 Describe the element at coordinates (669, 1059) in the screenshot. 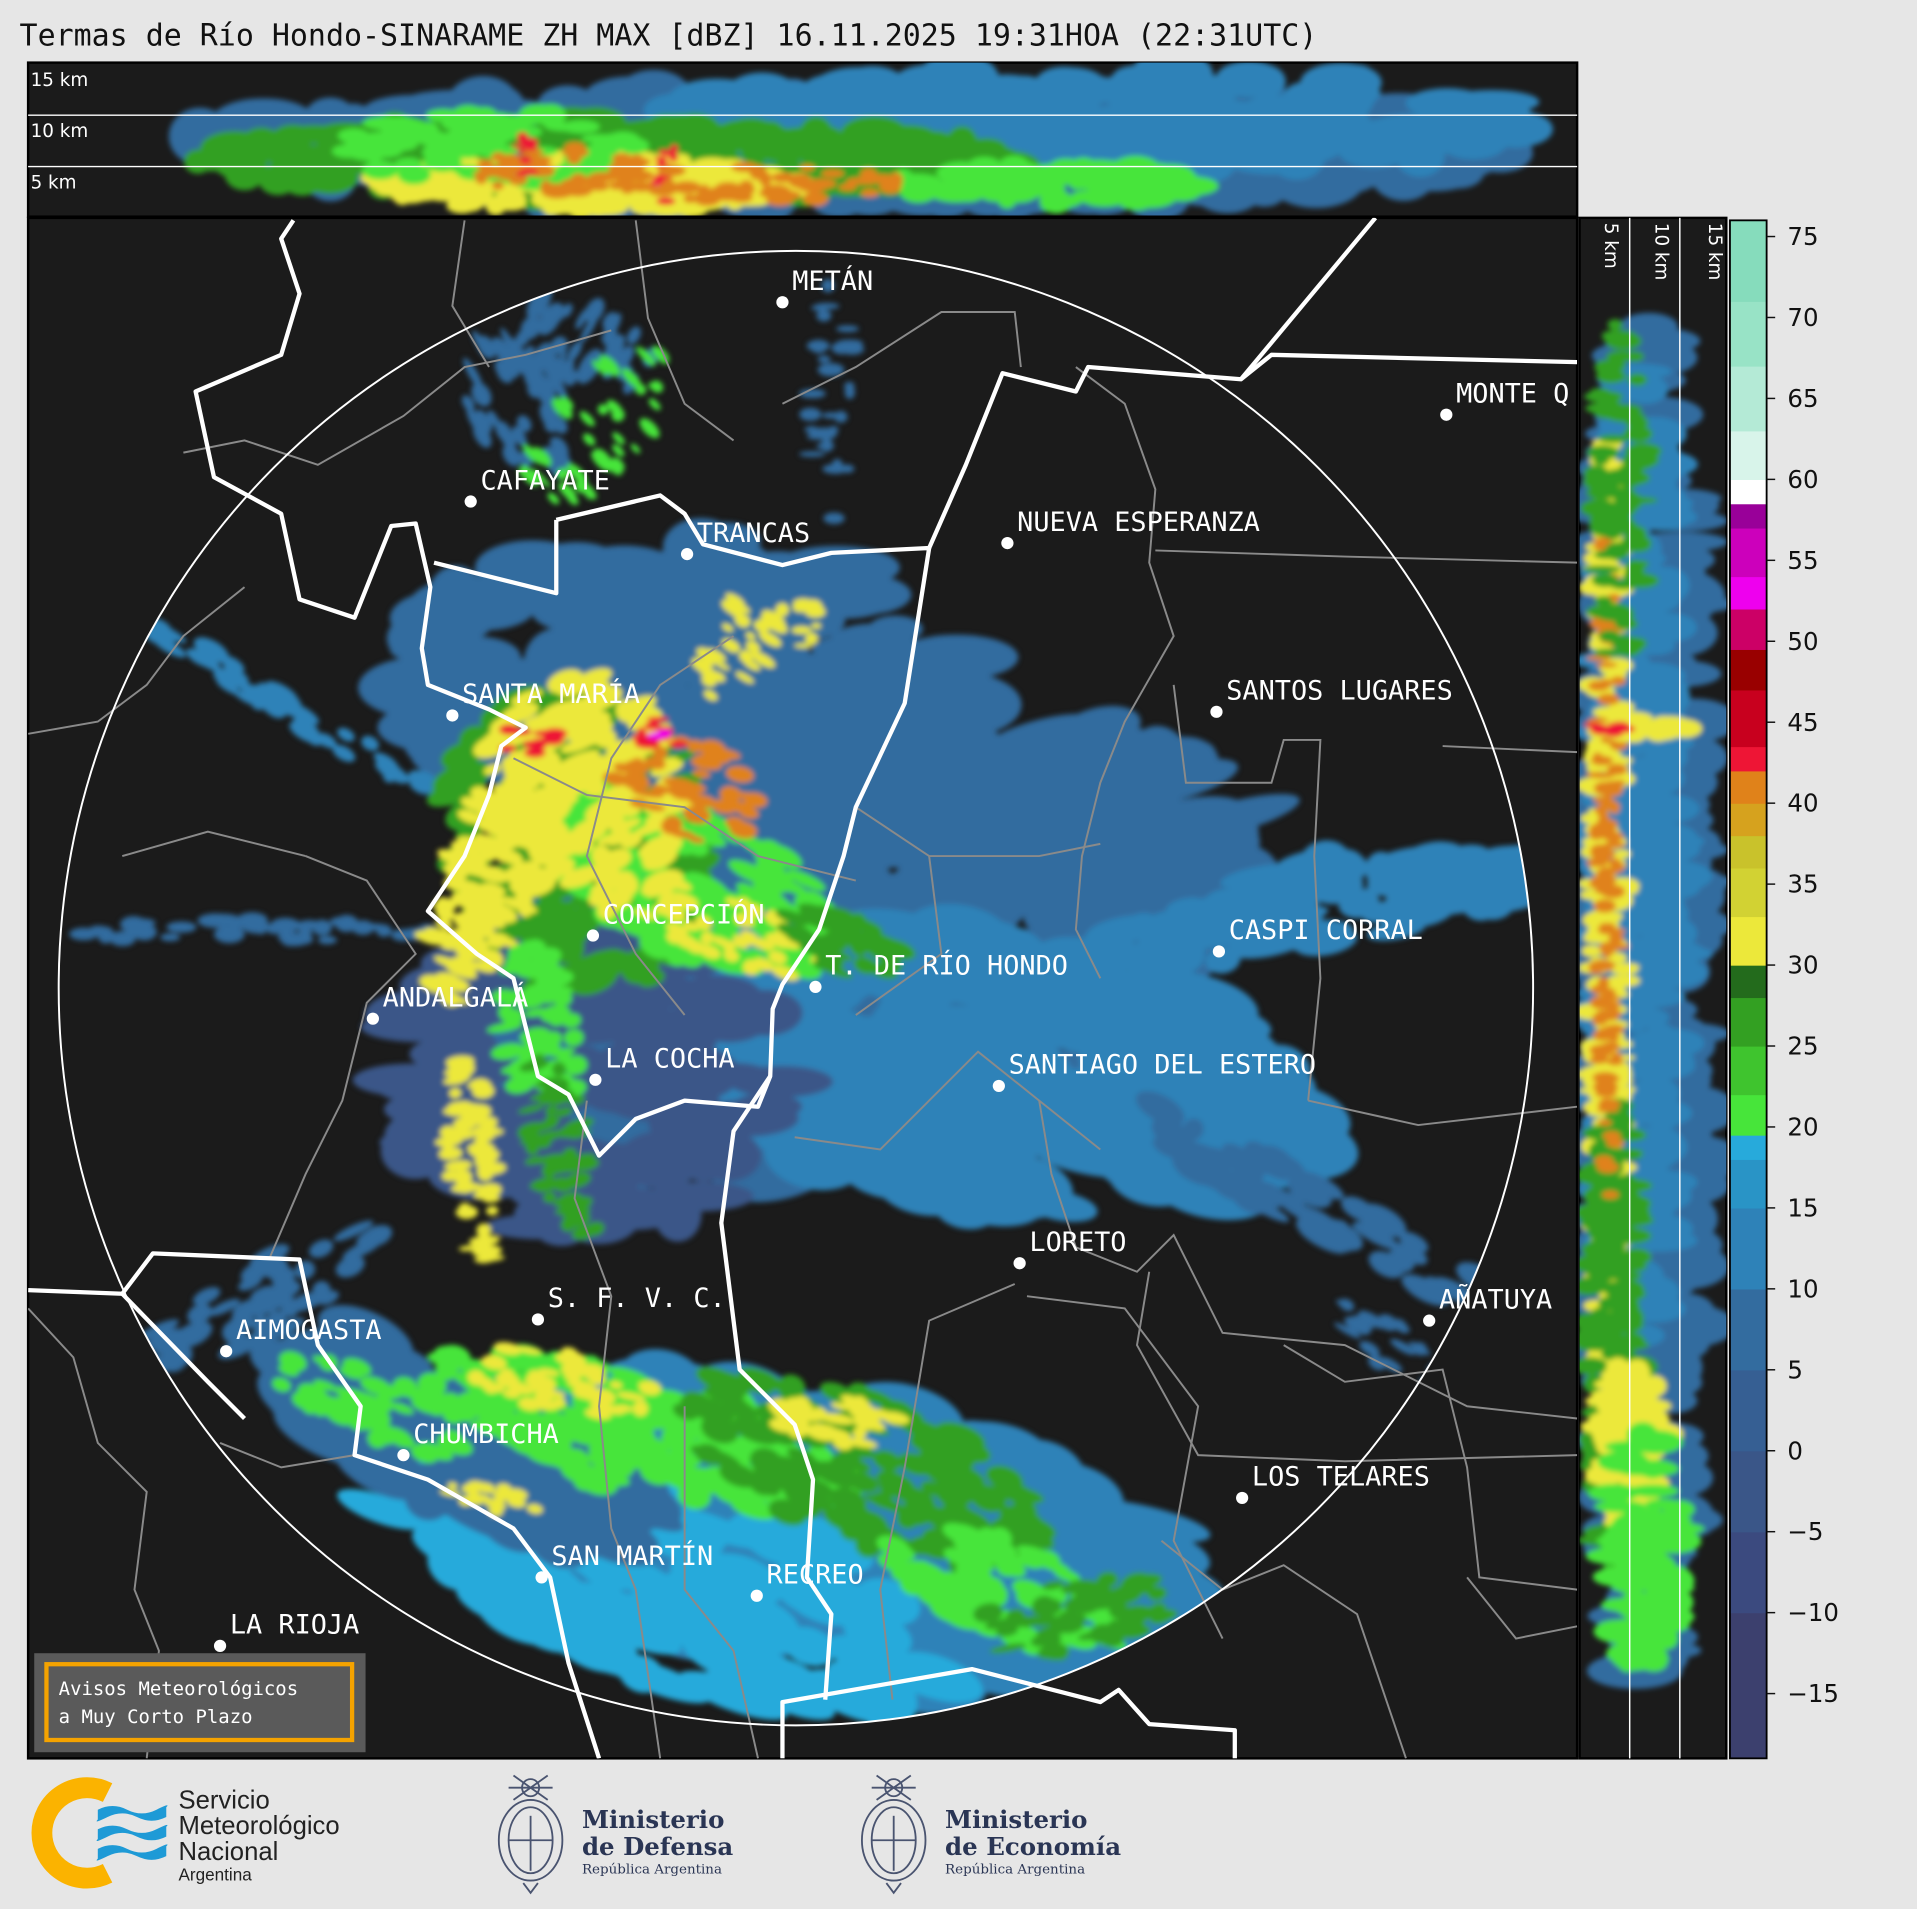

I see `city-label: LA COCHA` at that location.